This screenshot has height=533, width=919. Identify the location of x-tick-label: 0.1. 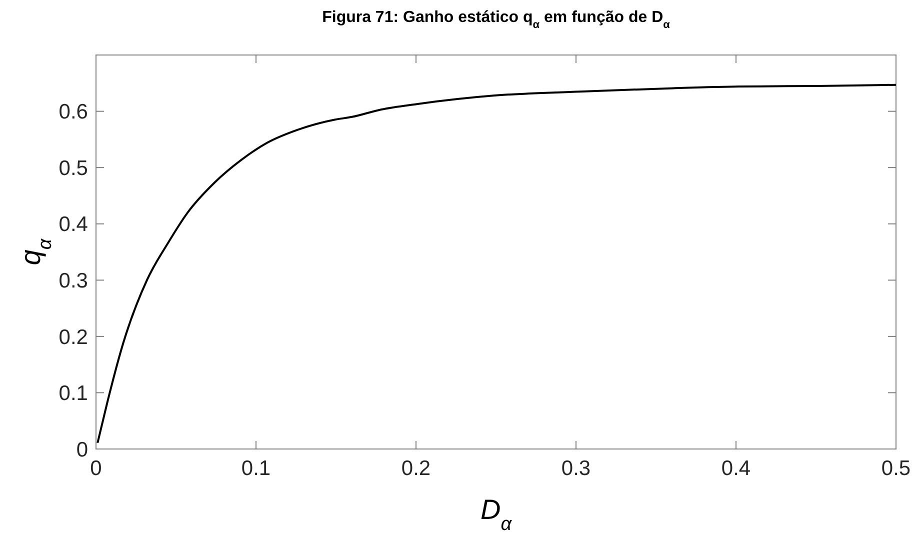
(256, 468).